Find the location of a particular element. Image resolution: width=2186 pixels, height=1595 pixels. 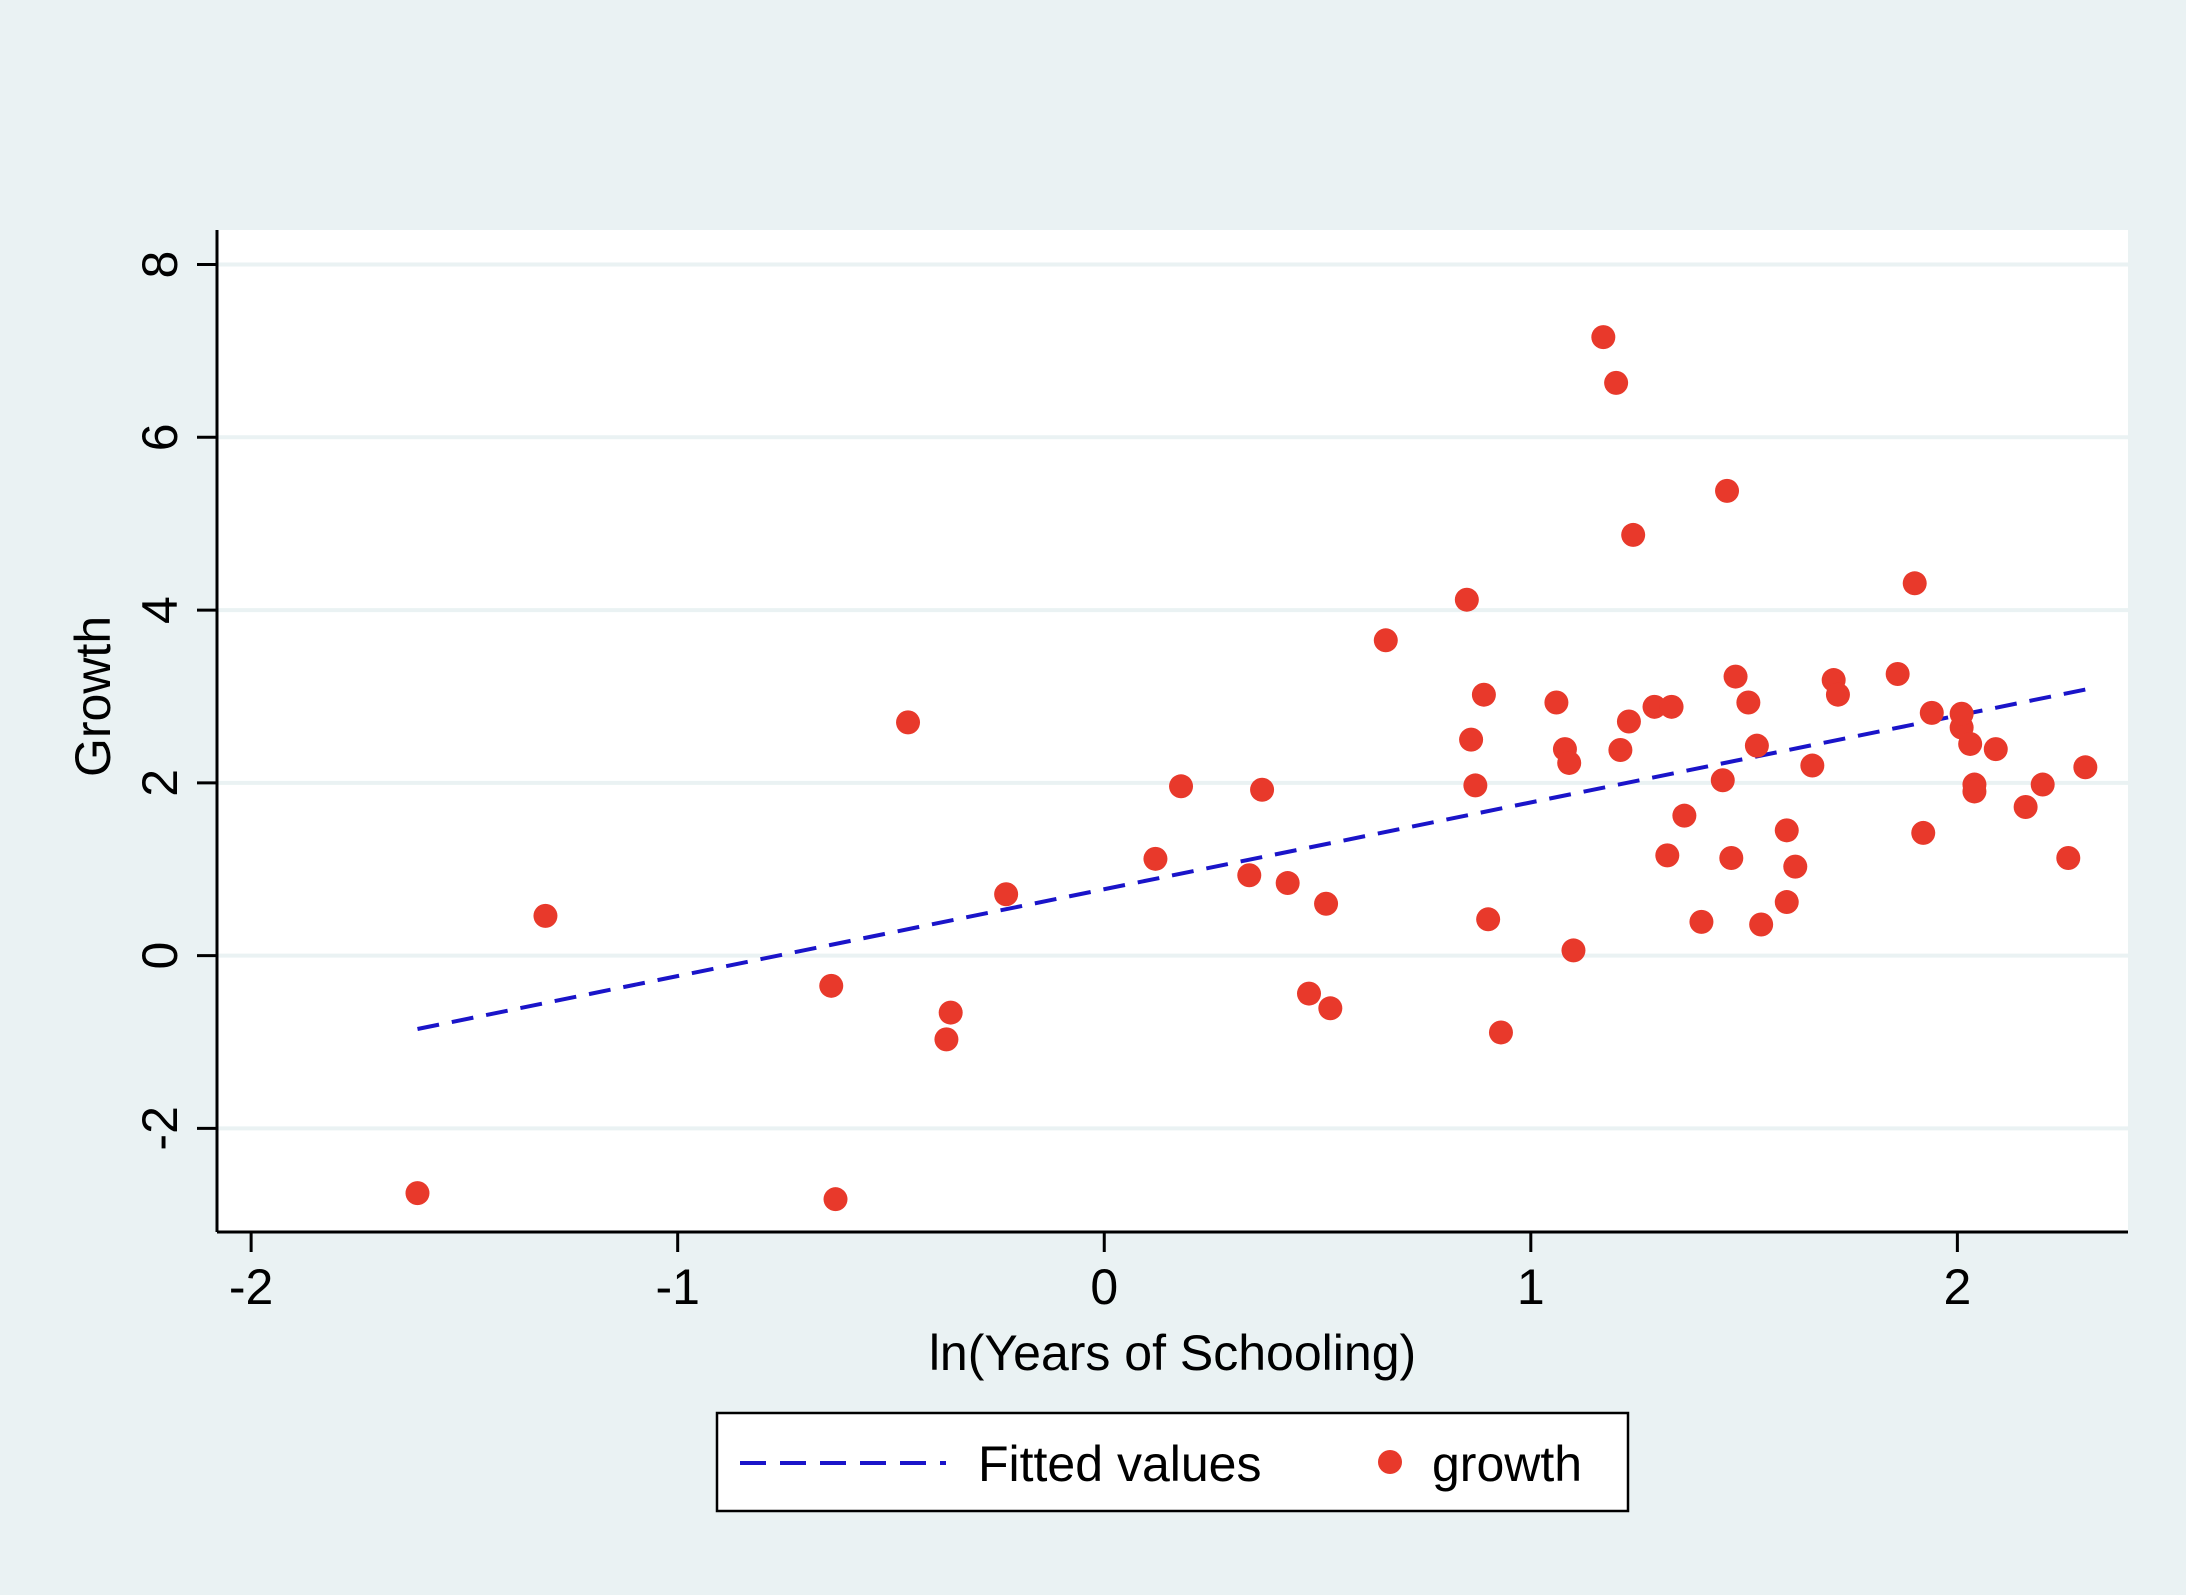

x-tick-label-2: 0 is located at coordinates (1104, 1287).